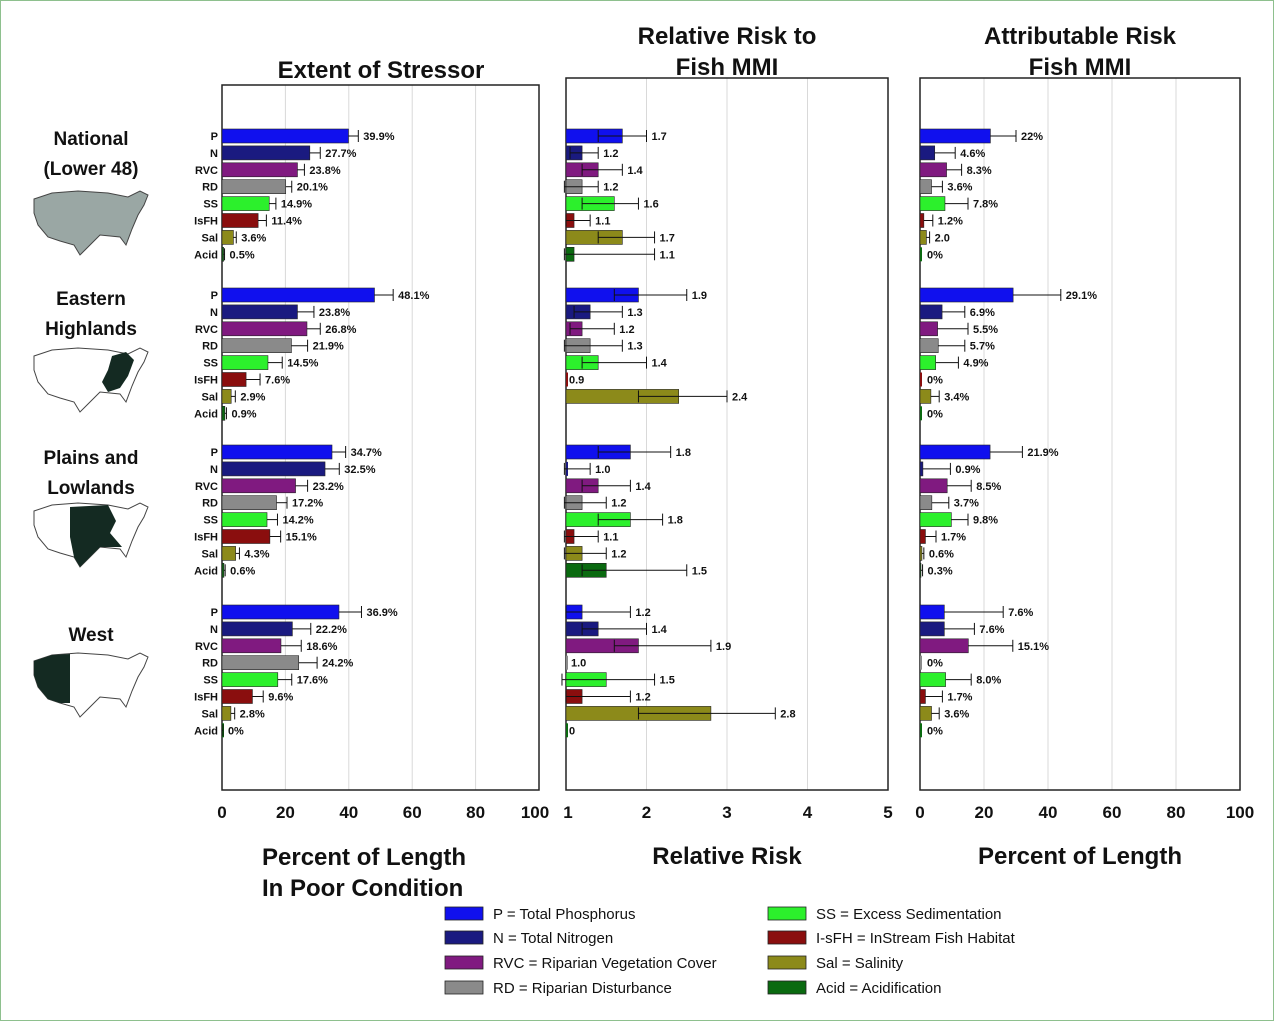 The image size is (1276, 1023). I want to click on data-label: 4.9%, so click(975, 364).